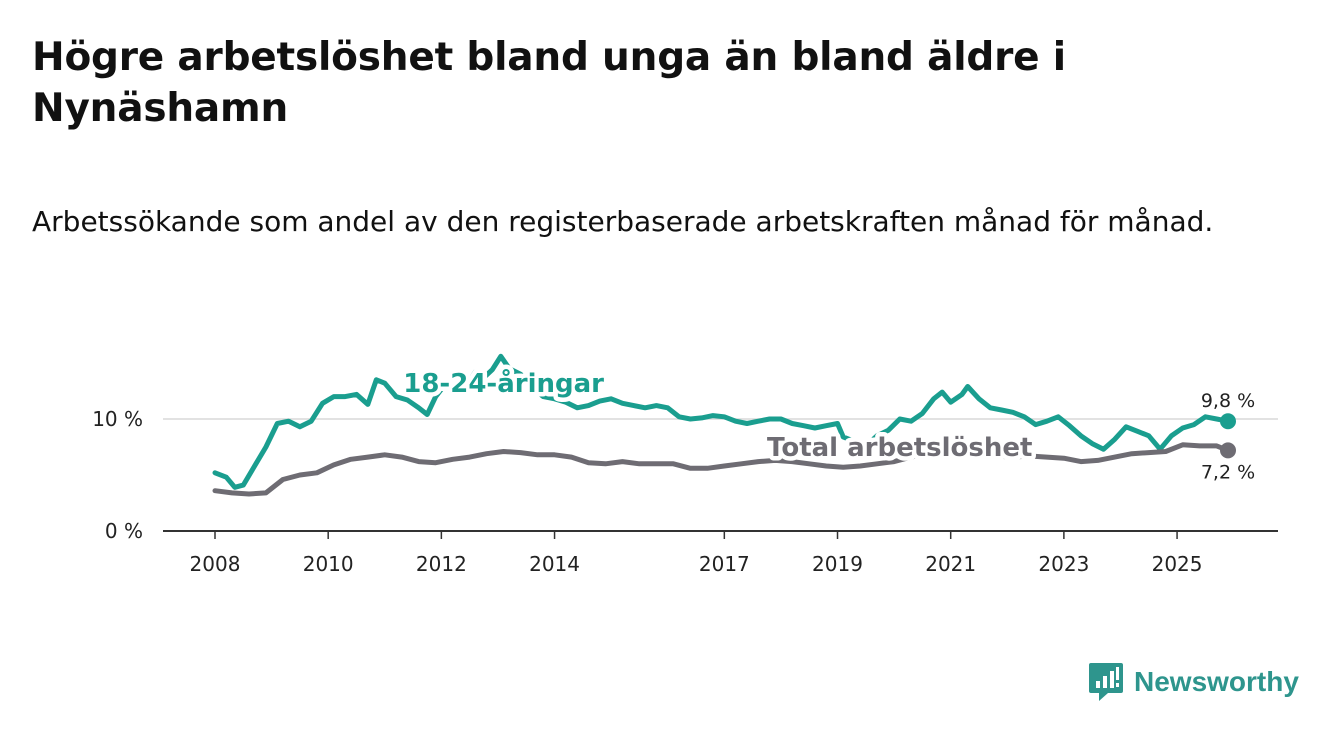 This screenshot has width=1340, height=734. What do you see at coordinates (441, 564) in the screenshot?
I see `x-tick-label: 2012` at bounding box center [441, 564].